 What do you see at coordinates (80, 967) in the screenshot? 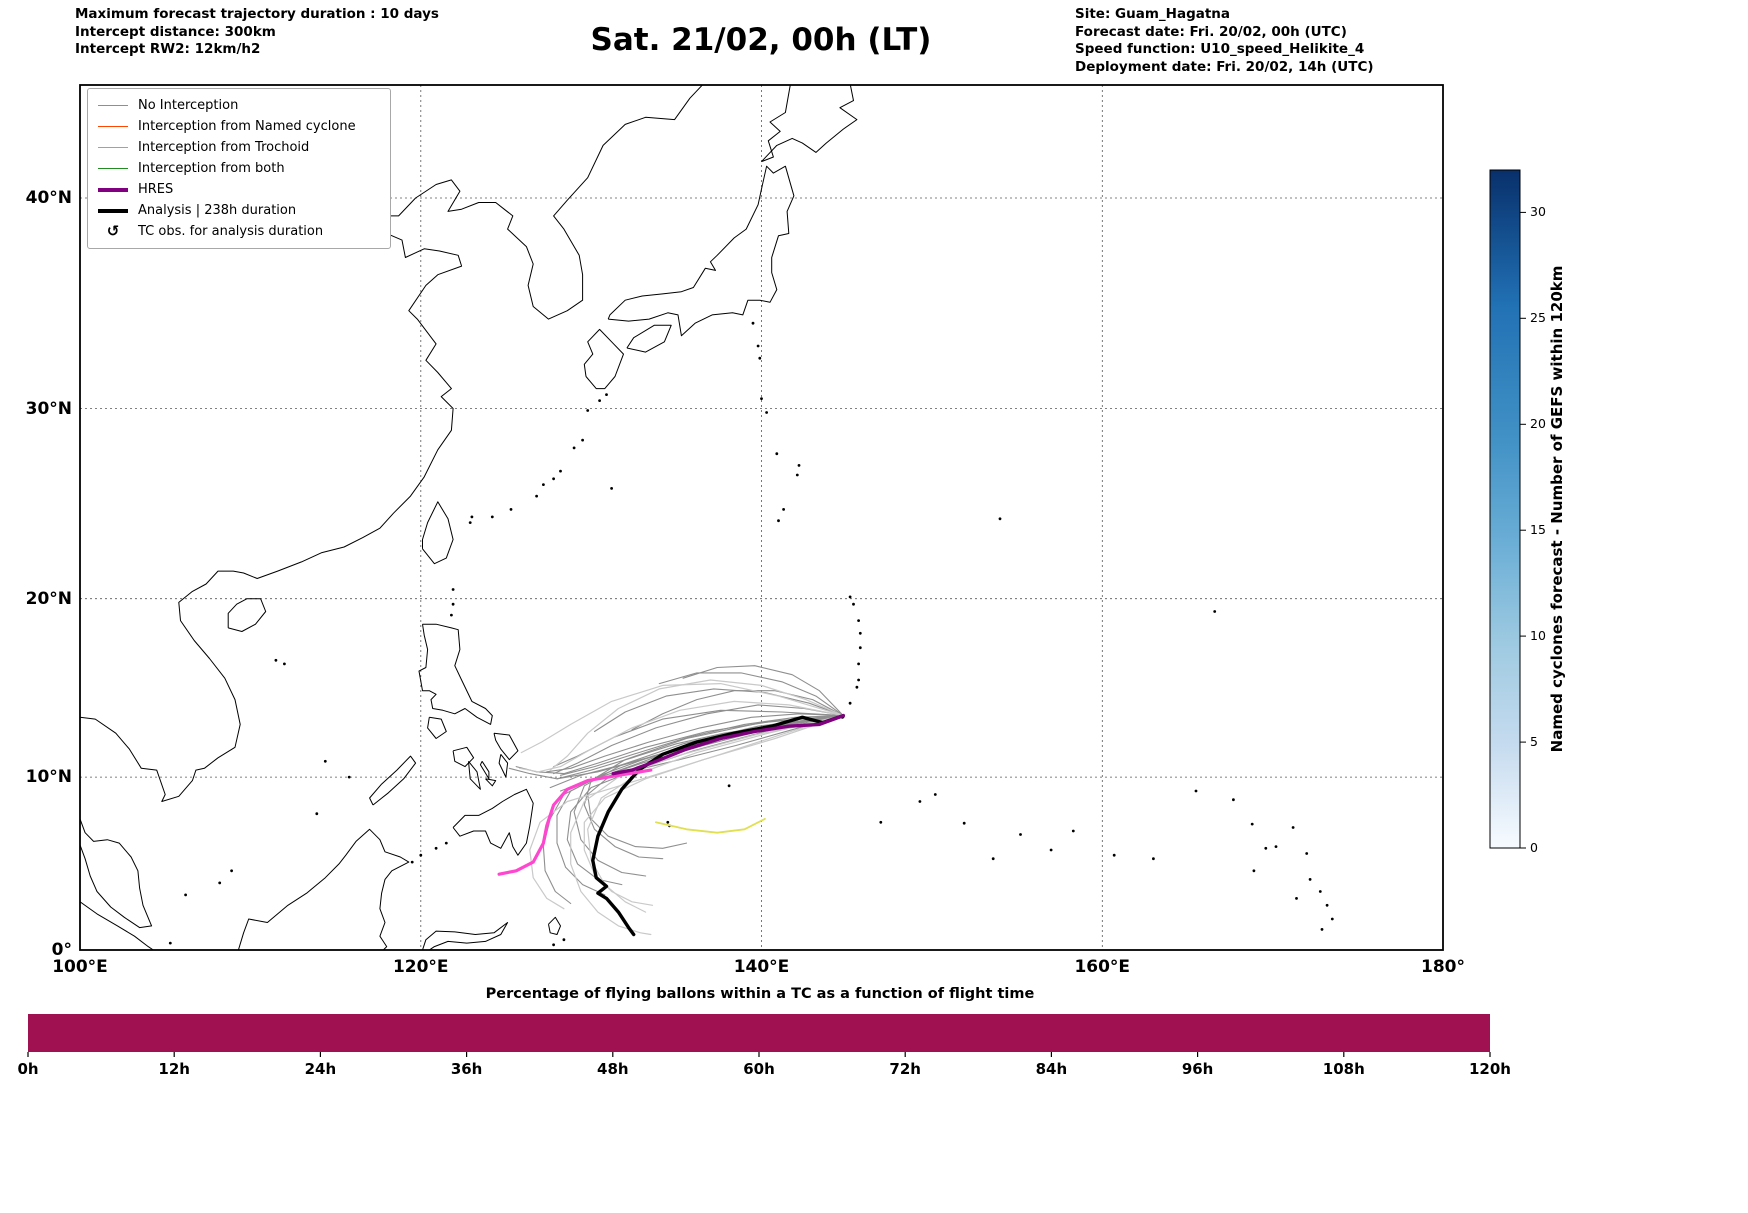
I see `x-tick-label: 100°E` at bounding box center [80, 967].